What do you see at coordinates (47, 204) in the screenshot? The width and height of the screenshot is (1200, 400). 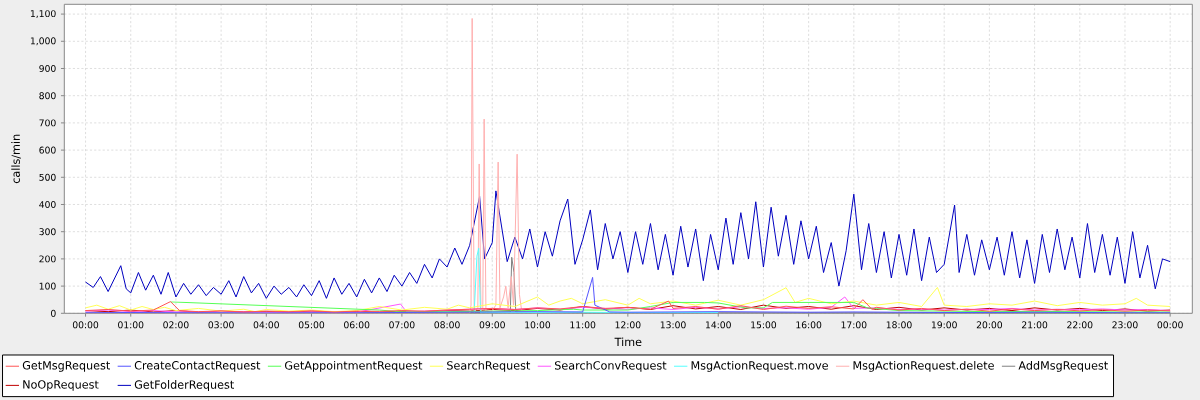 I see `y-tick-label: 400` at bounding box center [47, 204].